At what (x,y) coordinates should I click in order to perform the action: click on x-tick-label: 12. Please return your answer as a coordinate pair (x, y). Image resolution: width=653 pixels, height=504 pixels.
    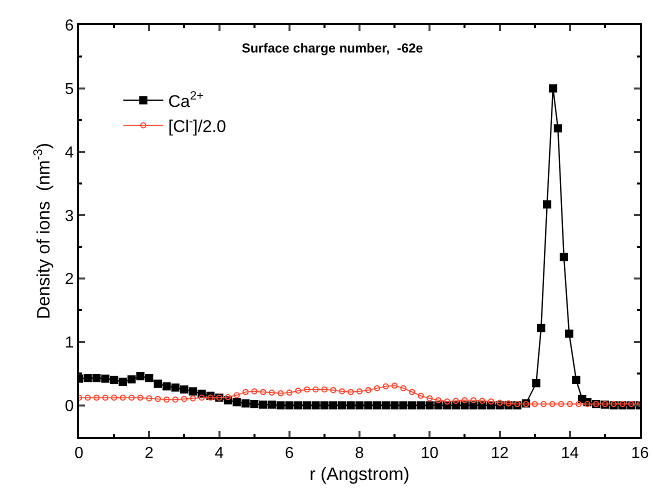
    Looking at the image, I should click on (499, 453).